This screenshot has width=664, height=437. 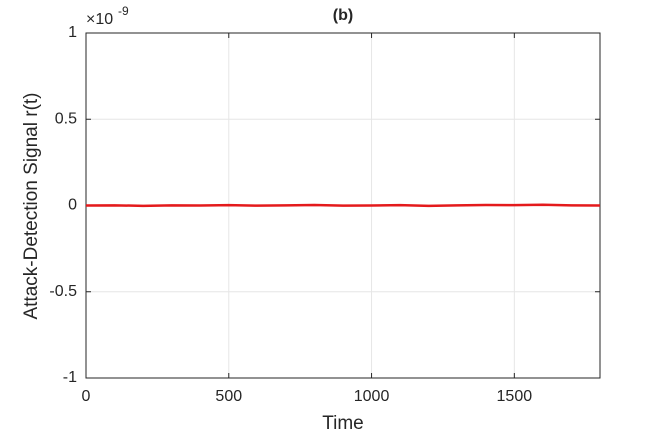 What do you see at coordinates (343, 205) in the screenshot?
I see `data-line` at bounding box center [343, 205].